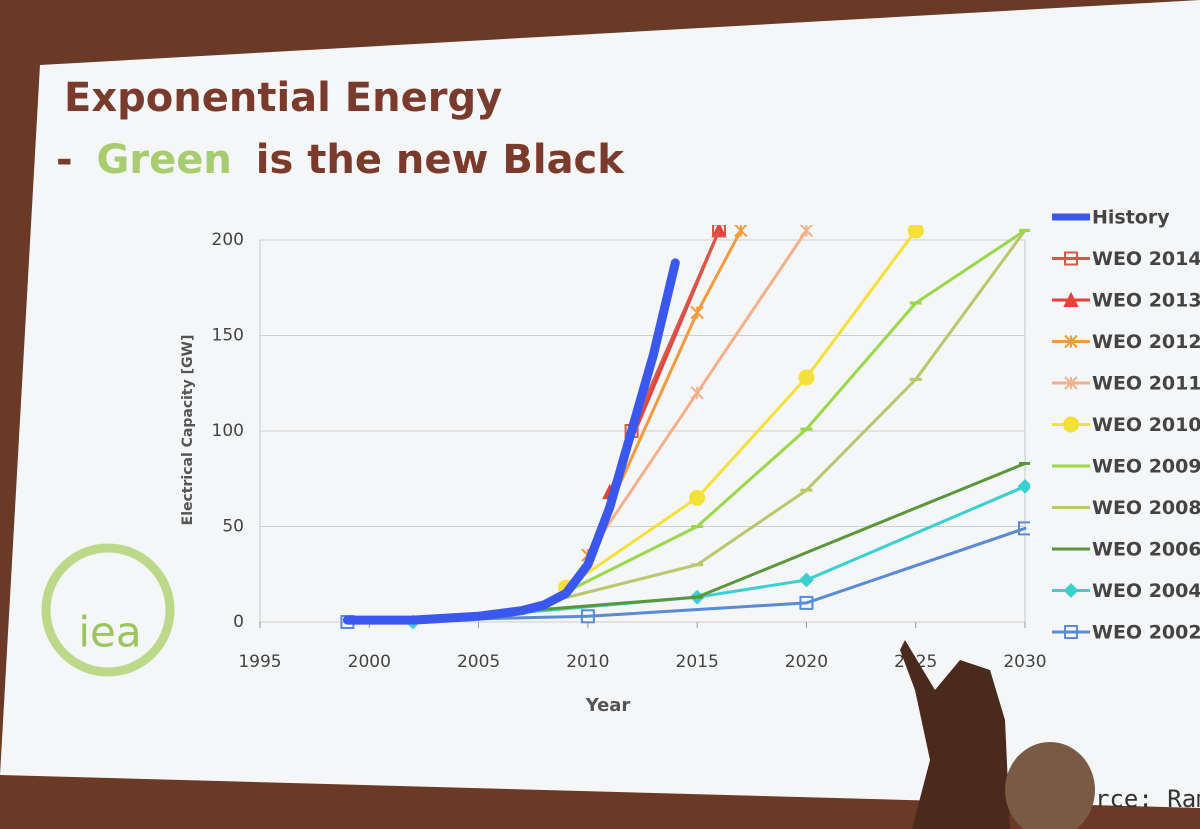 This screenshot has height=829, width=1200. What do you see at coordinates (1146, 301) in the screenshot?
I see `legend-label: WEO 2013` at bounding box center [1146, 301].